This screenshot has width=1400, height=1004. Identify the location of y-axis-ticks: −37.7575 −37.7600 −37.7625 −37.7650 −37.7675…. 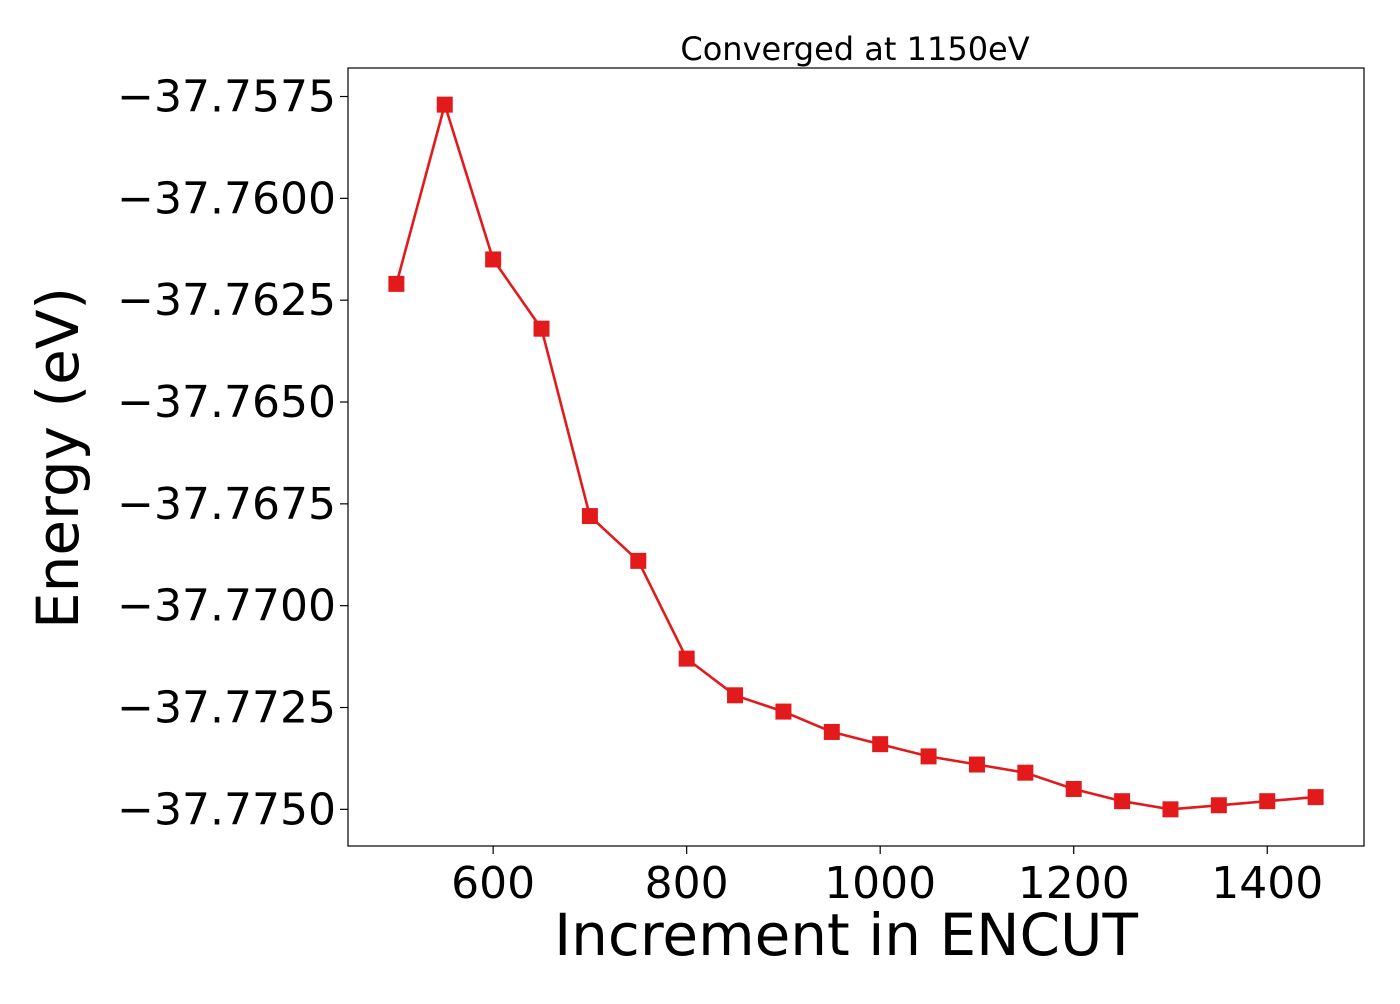
(232, 453).